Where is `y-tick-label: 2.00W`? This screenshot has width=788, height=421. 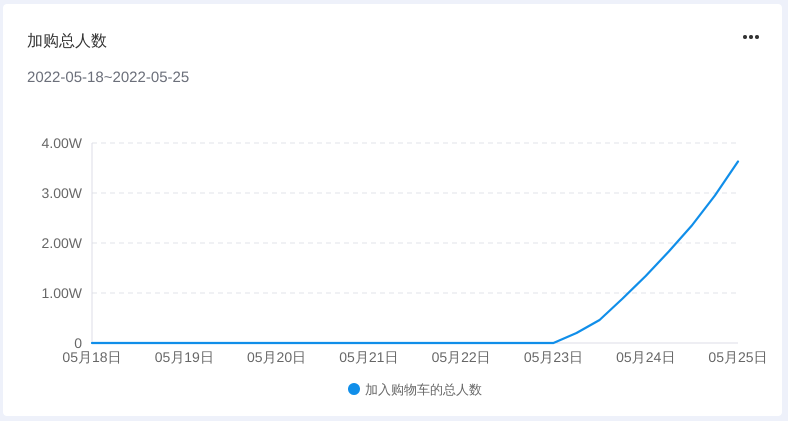 y-tick-label: 2.00W is located at coordinates (62, 243).